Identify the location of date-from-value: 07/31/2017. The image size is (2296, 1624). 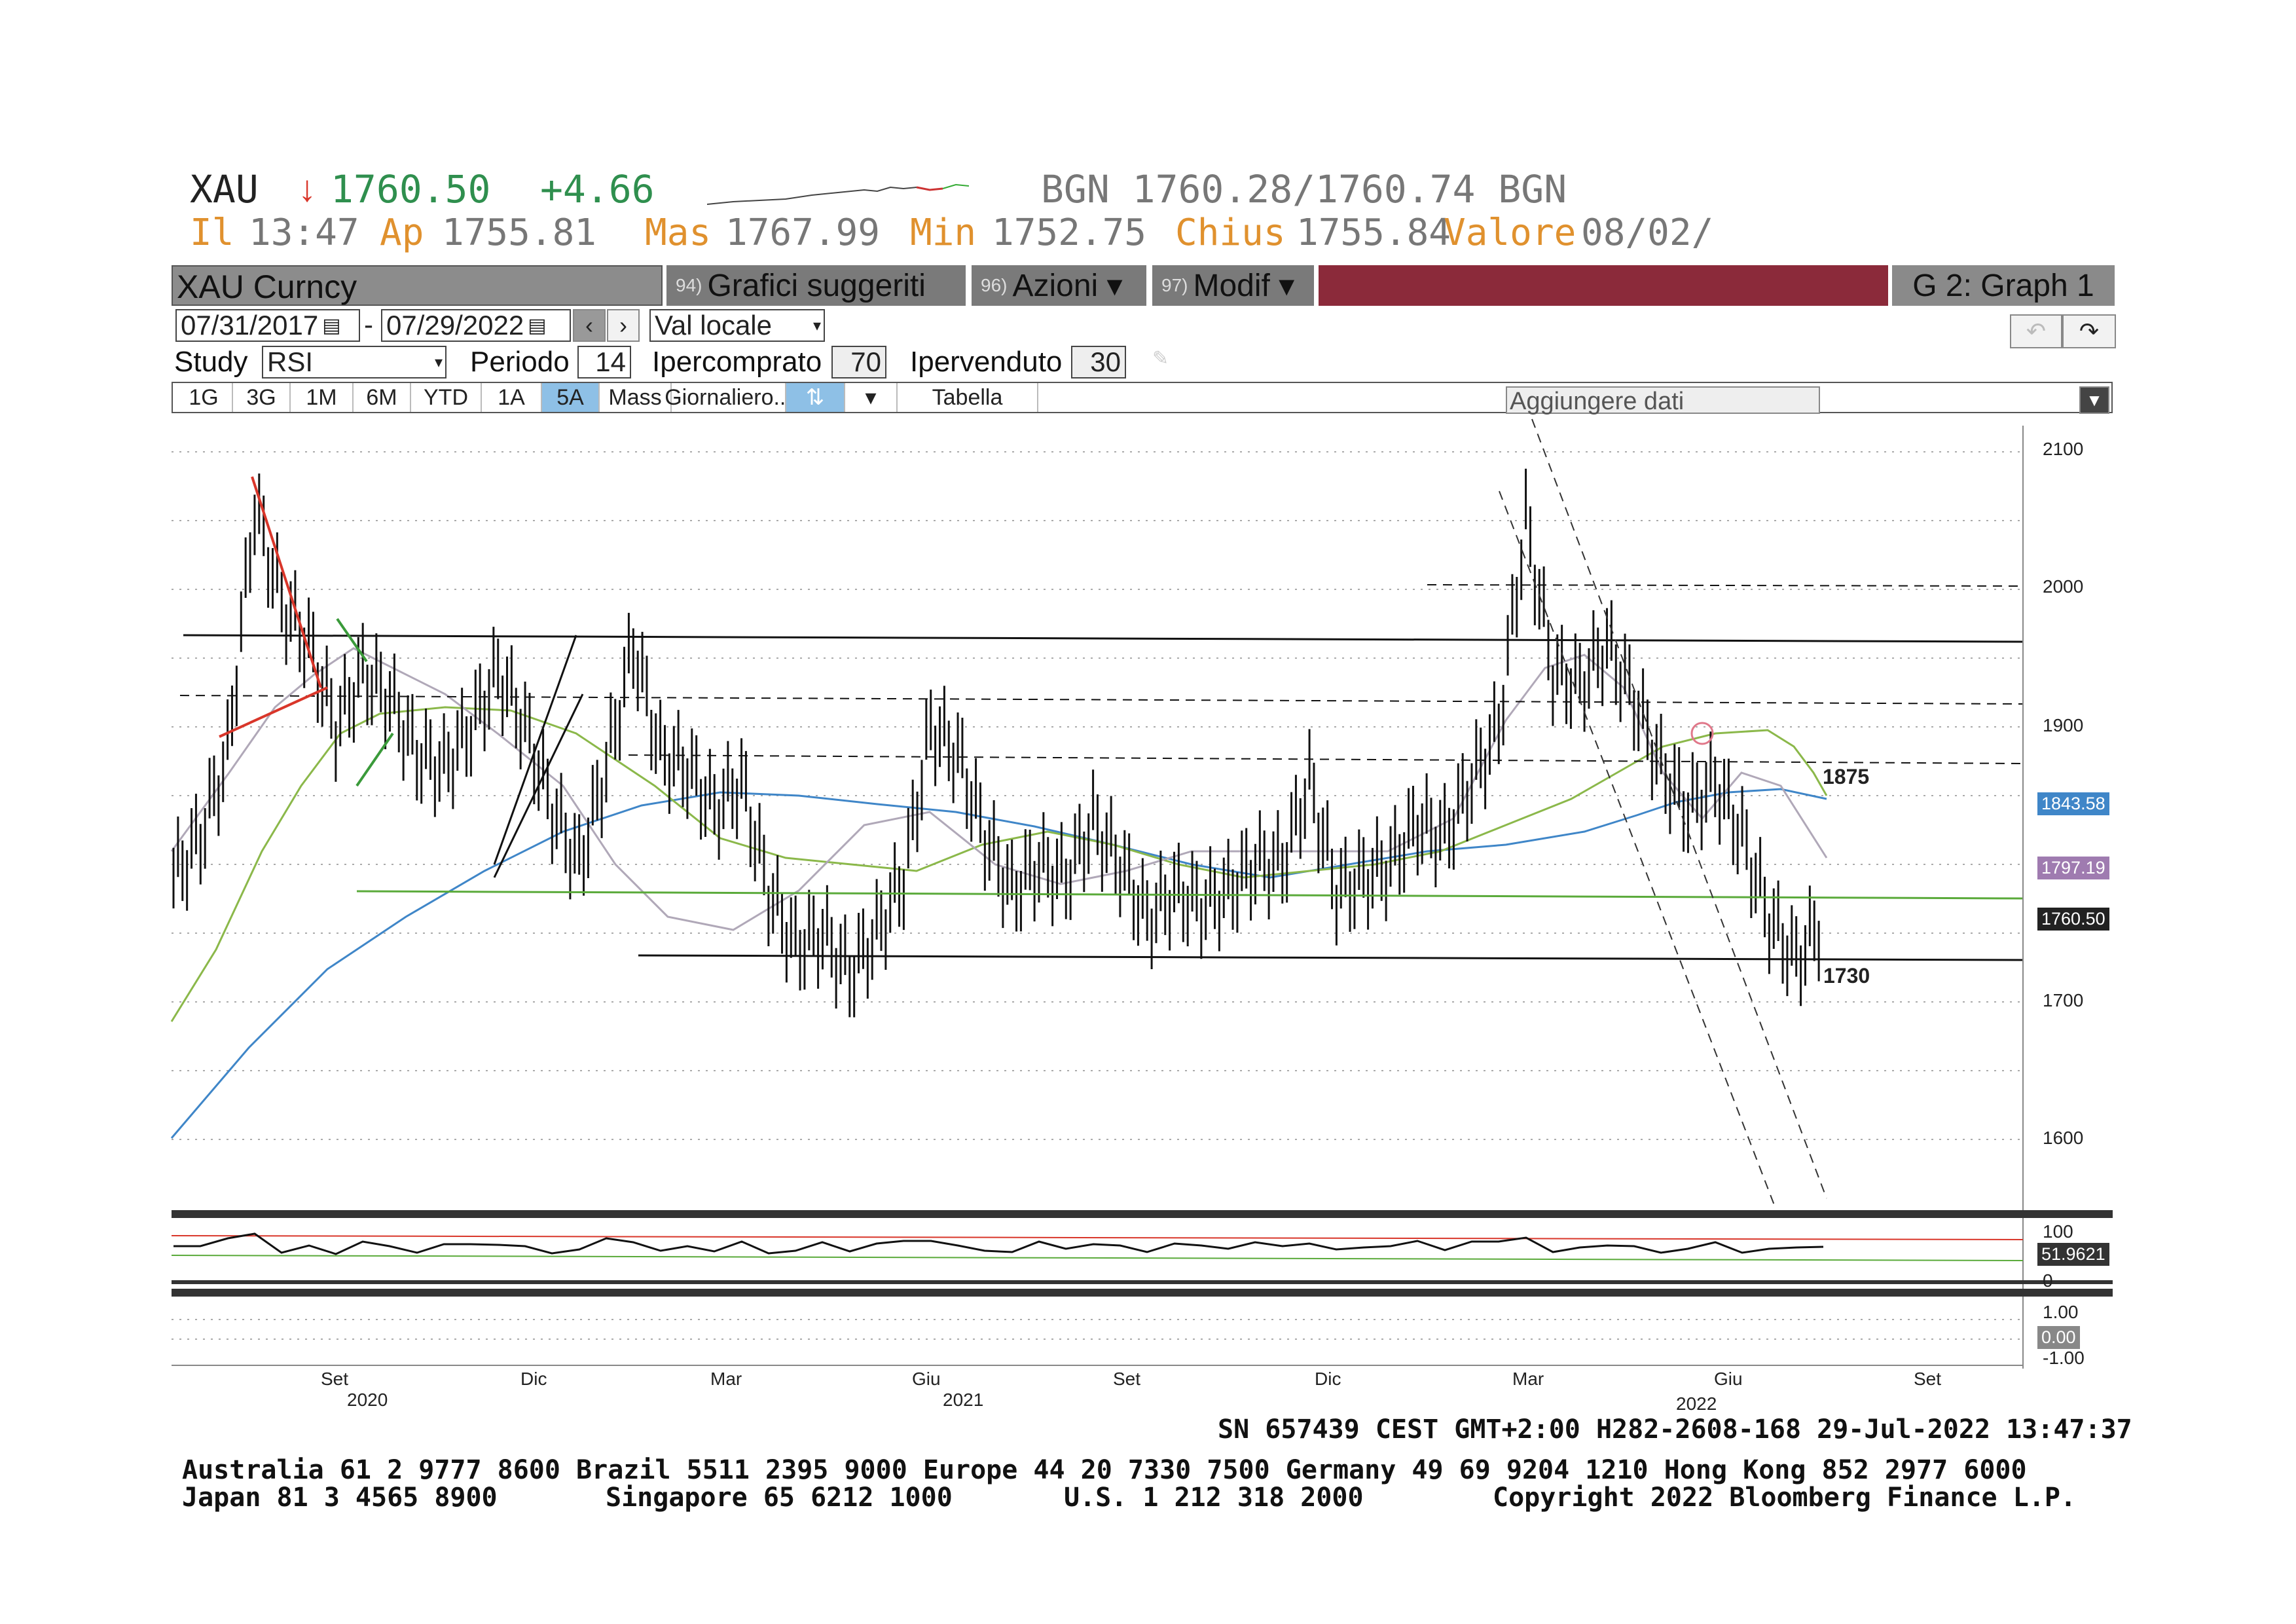
(250, 325).